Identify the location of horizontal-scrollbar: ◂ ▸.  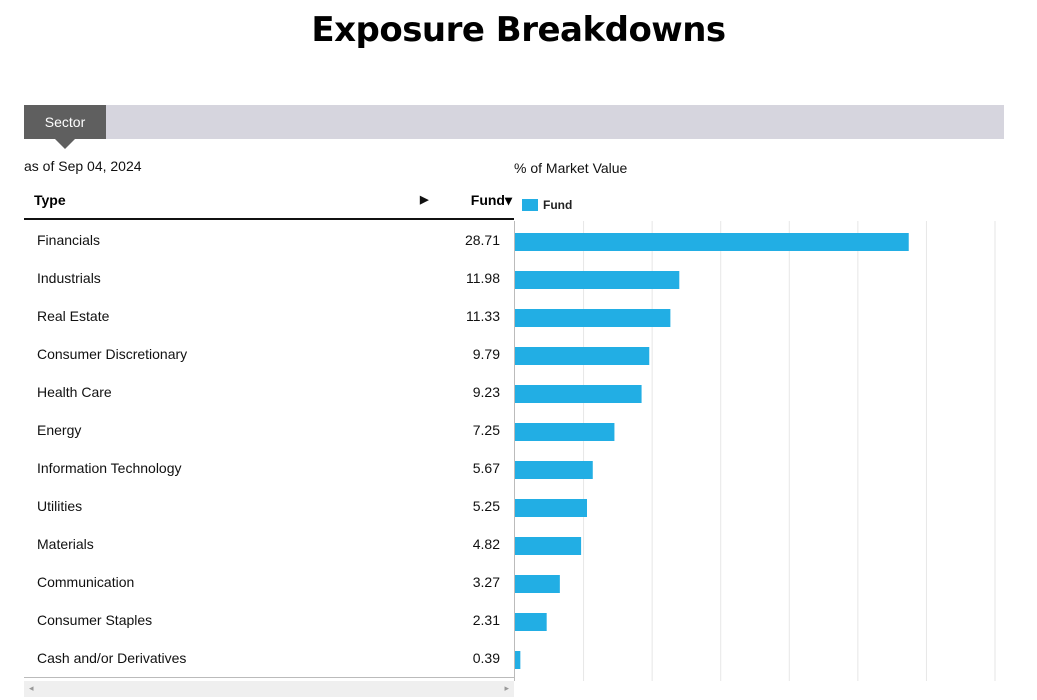
(269, 689).